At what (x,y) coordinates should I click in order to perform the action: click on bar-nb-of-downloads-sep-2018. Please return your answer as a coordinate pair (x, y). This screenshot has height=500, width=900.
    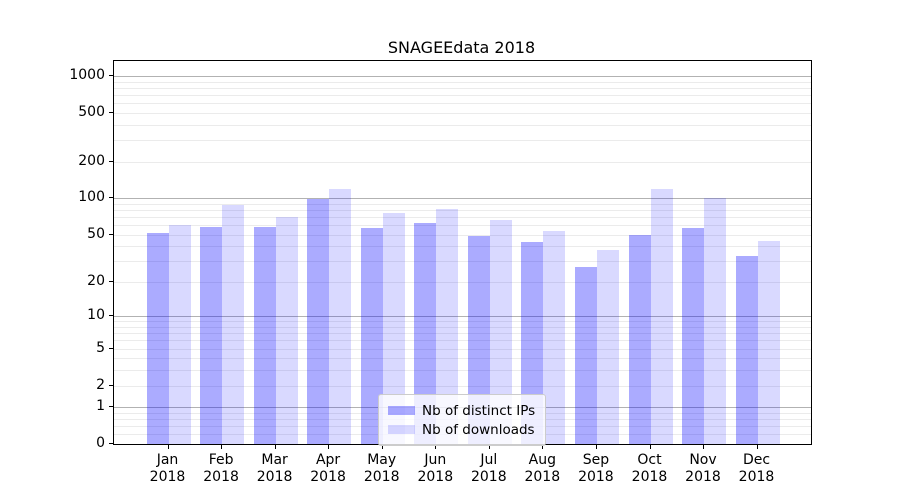
    Looking at the image, I should click on (607, 347).